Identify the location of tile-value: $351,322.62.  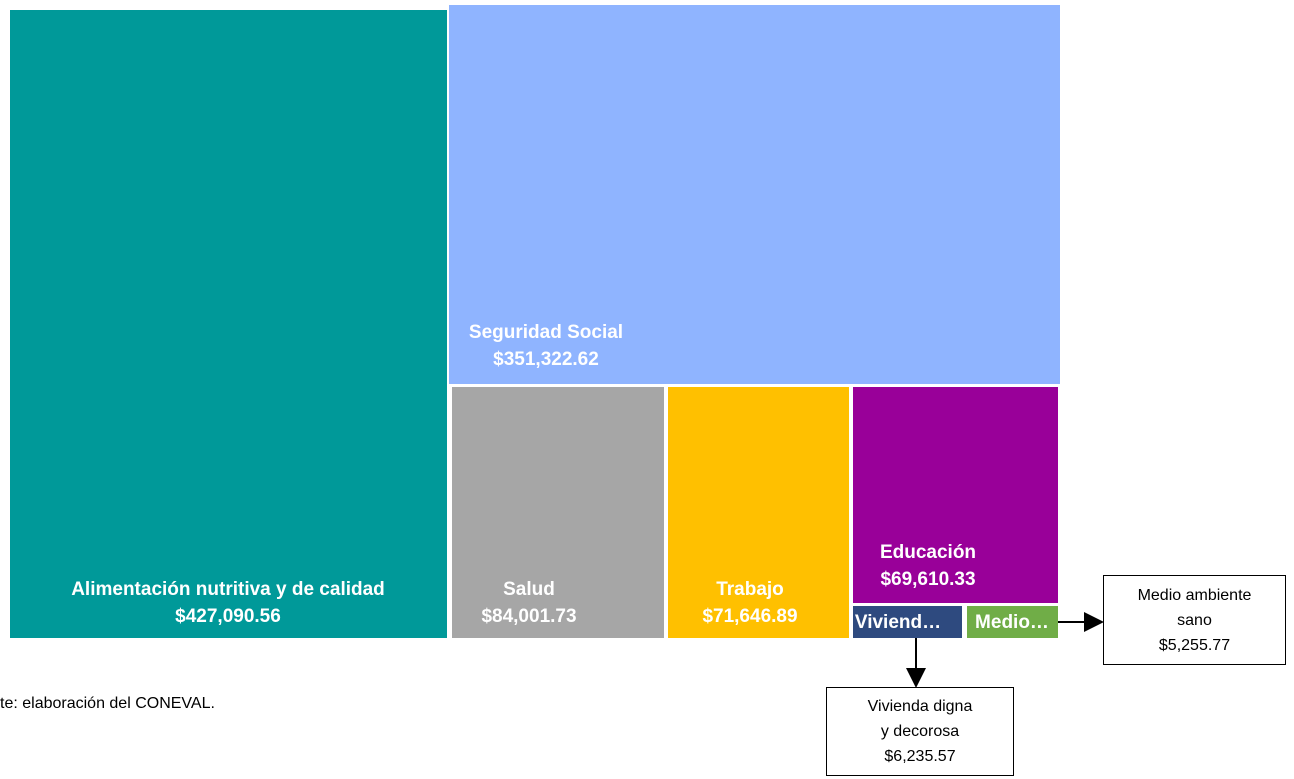
(546, 359).